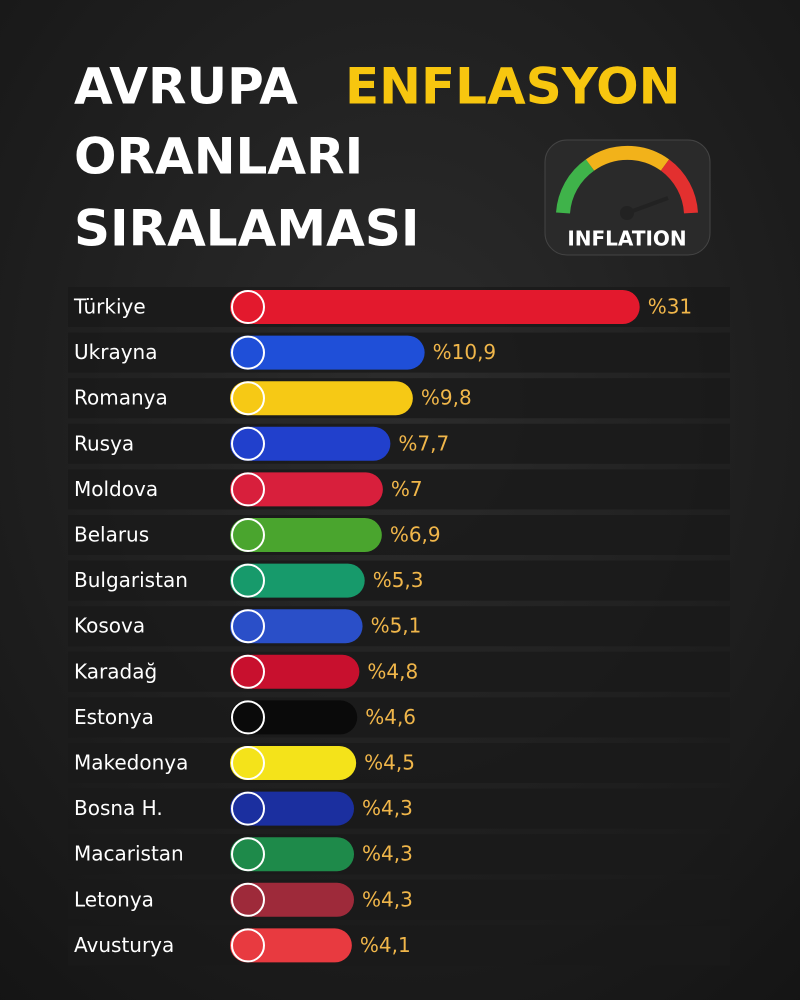 Image resolution: width=800 pixels, height=1000 pixels. I want to click on value-label: %4,8, so click(392, 671).